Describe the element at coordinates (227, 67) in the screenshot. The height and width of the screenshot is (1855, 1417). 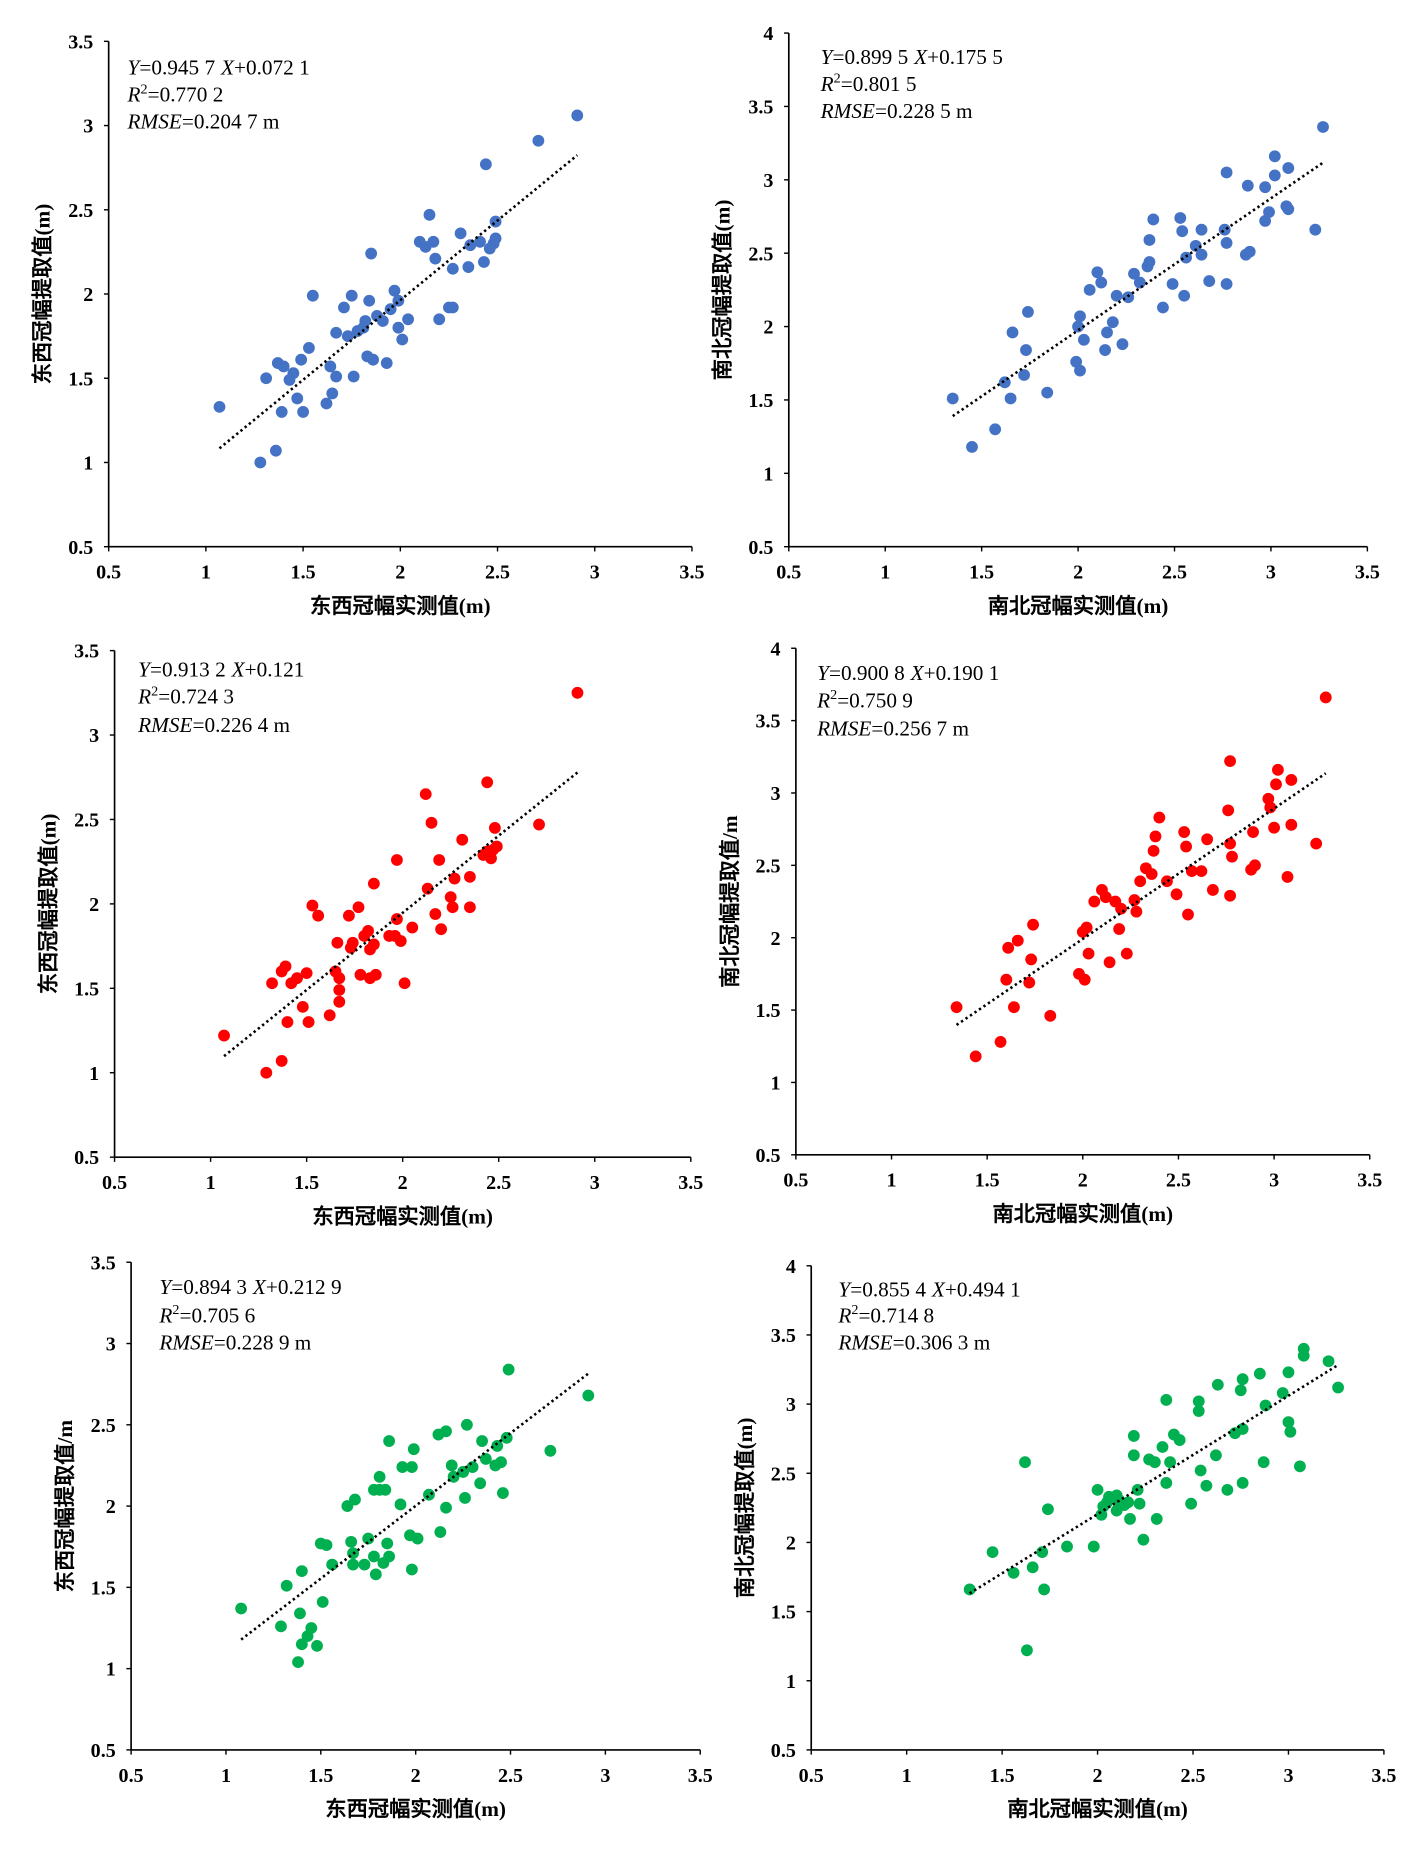
I see `x-variable: X` at that location.